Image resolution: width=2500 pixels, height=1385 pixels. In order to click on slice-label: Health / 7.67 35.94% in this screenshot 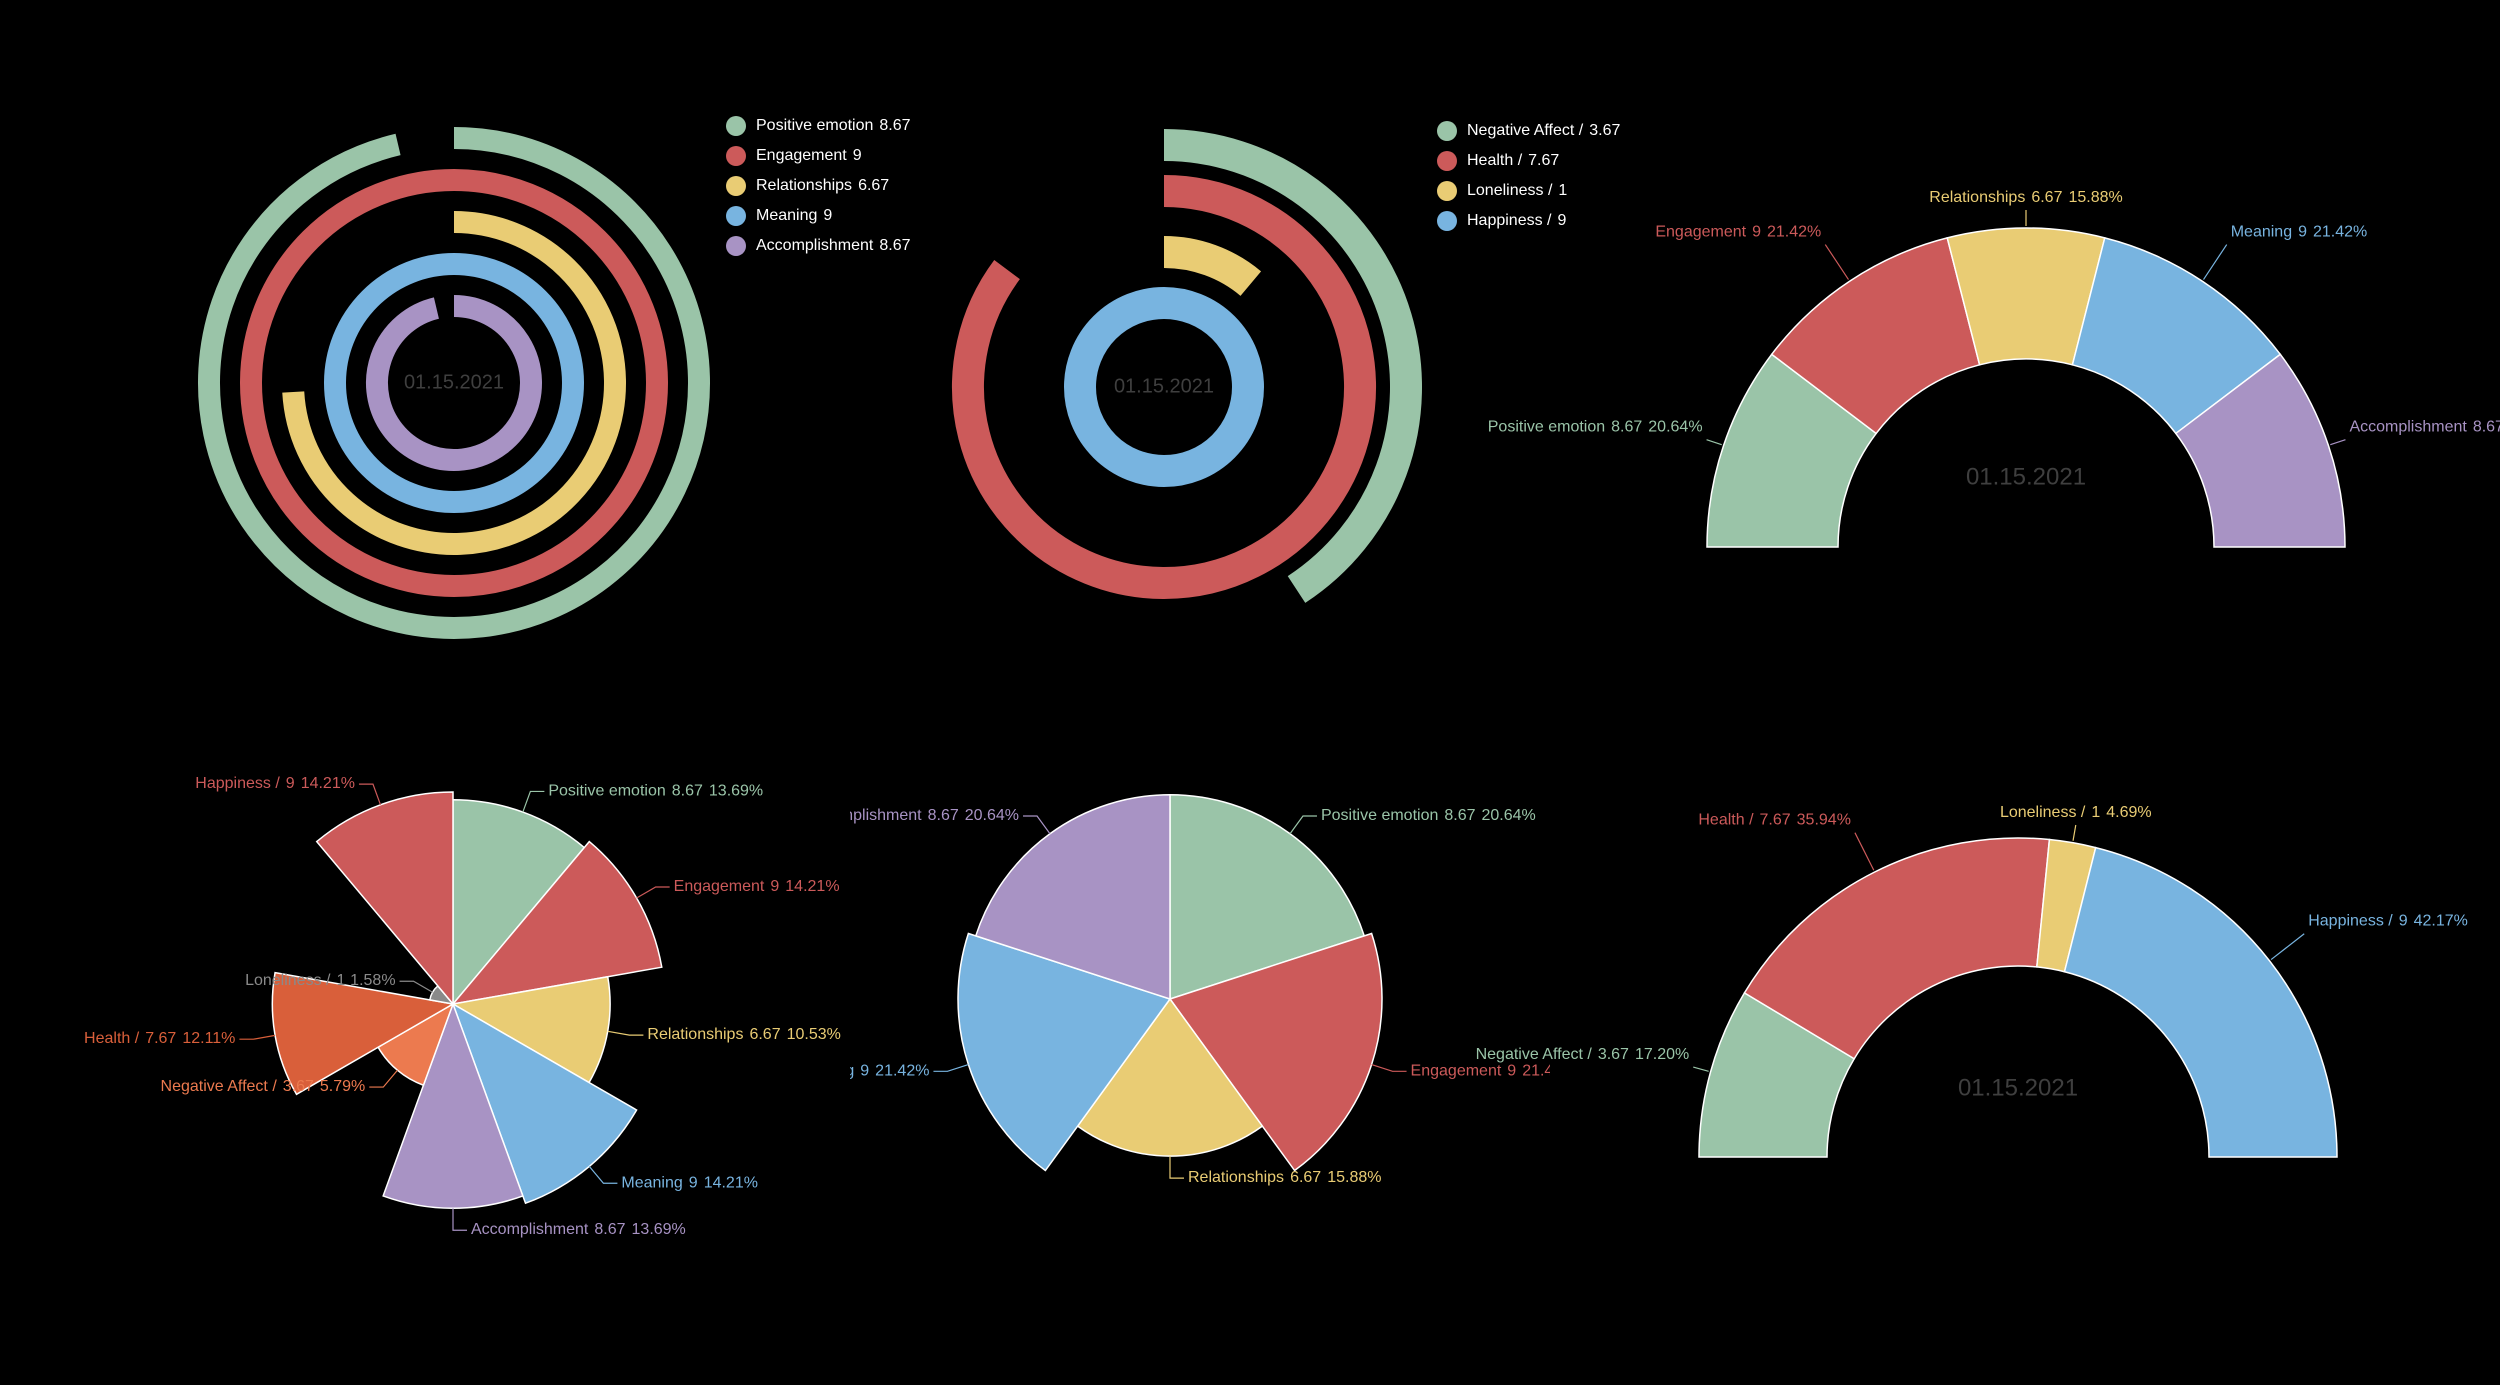, I will do `click(1774, 820)`.